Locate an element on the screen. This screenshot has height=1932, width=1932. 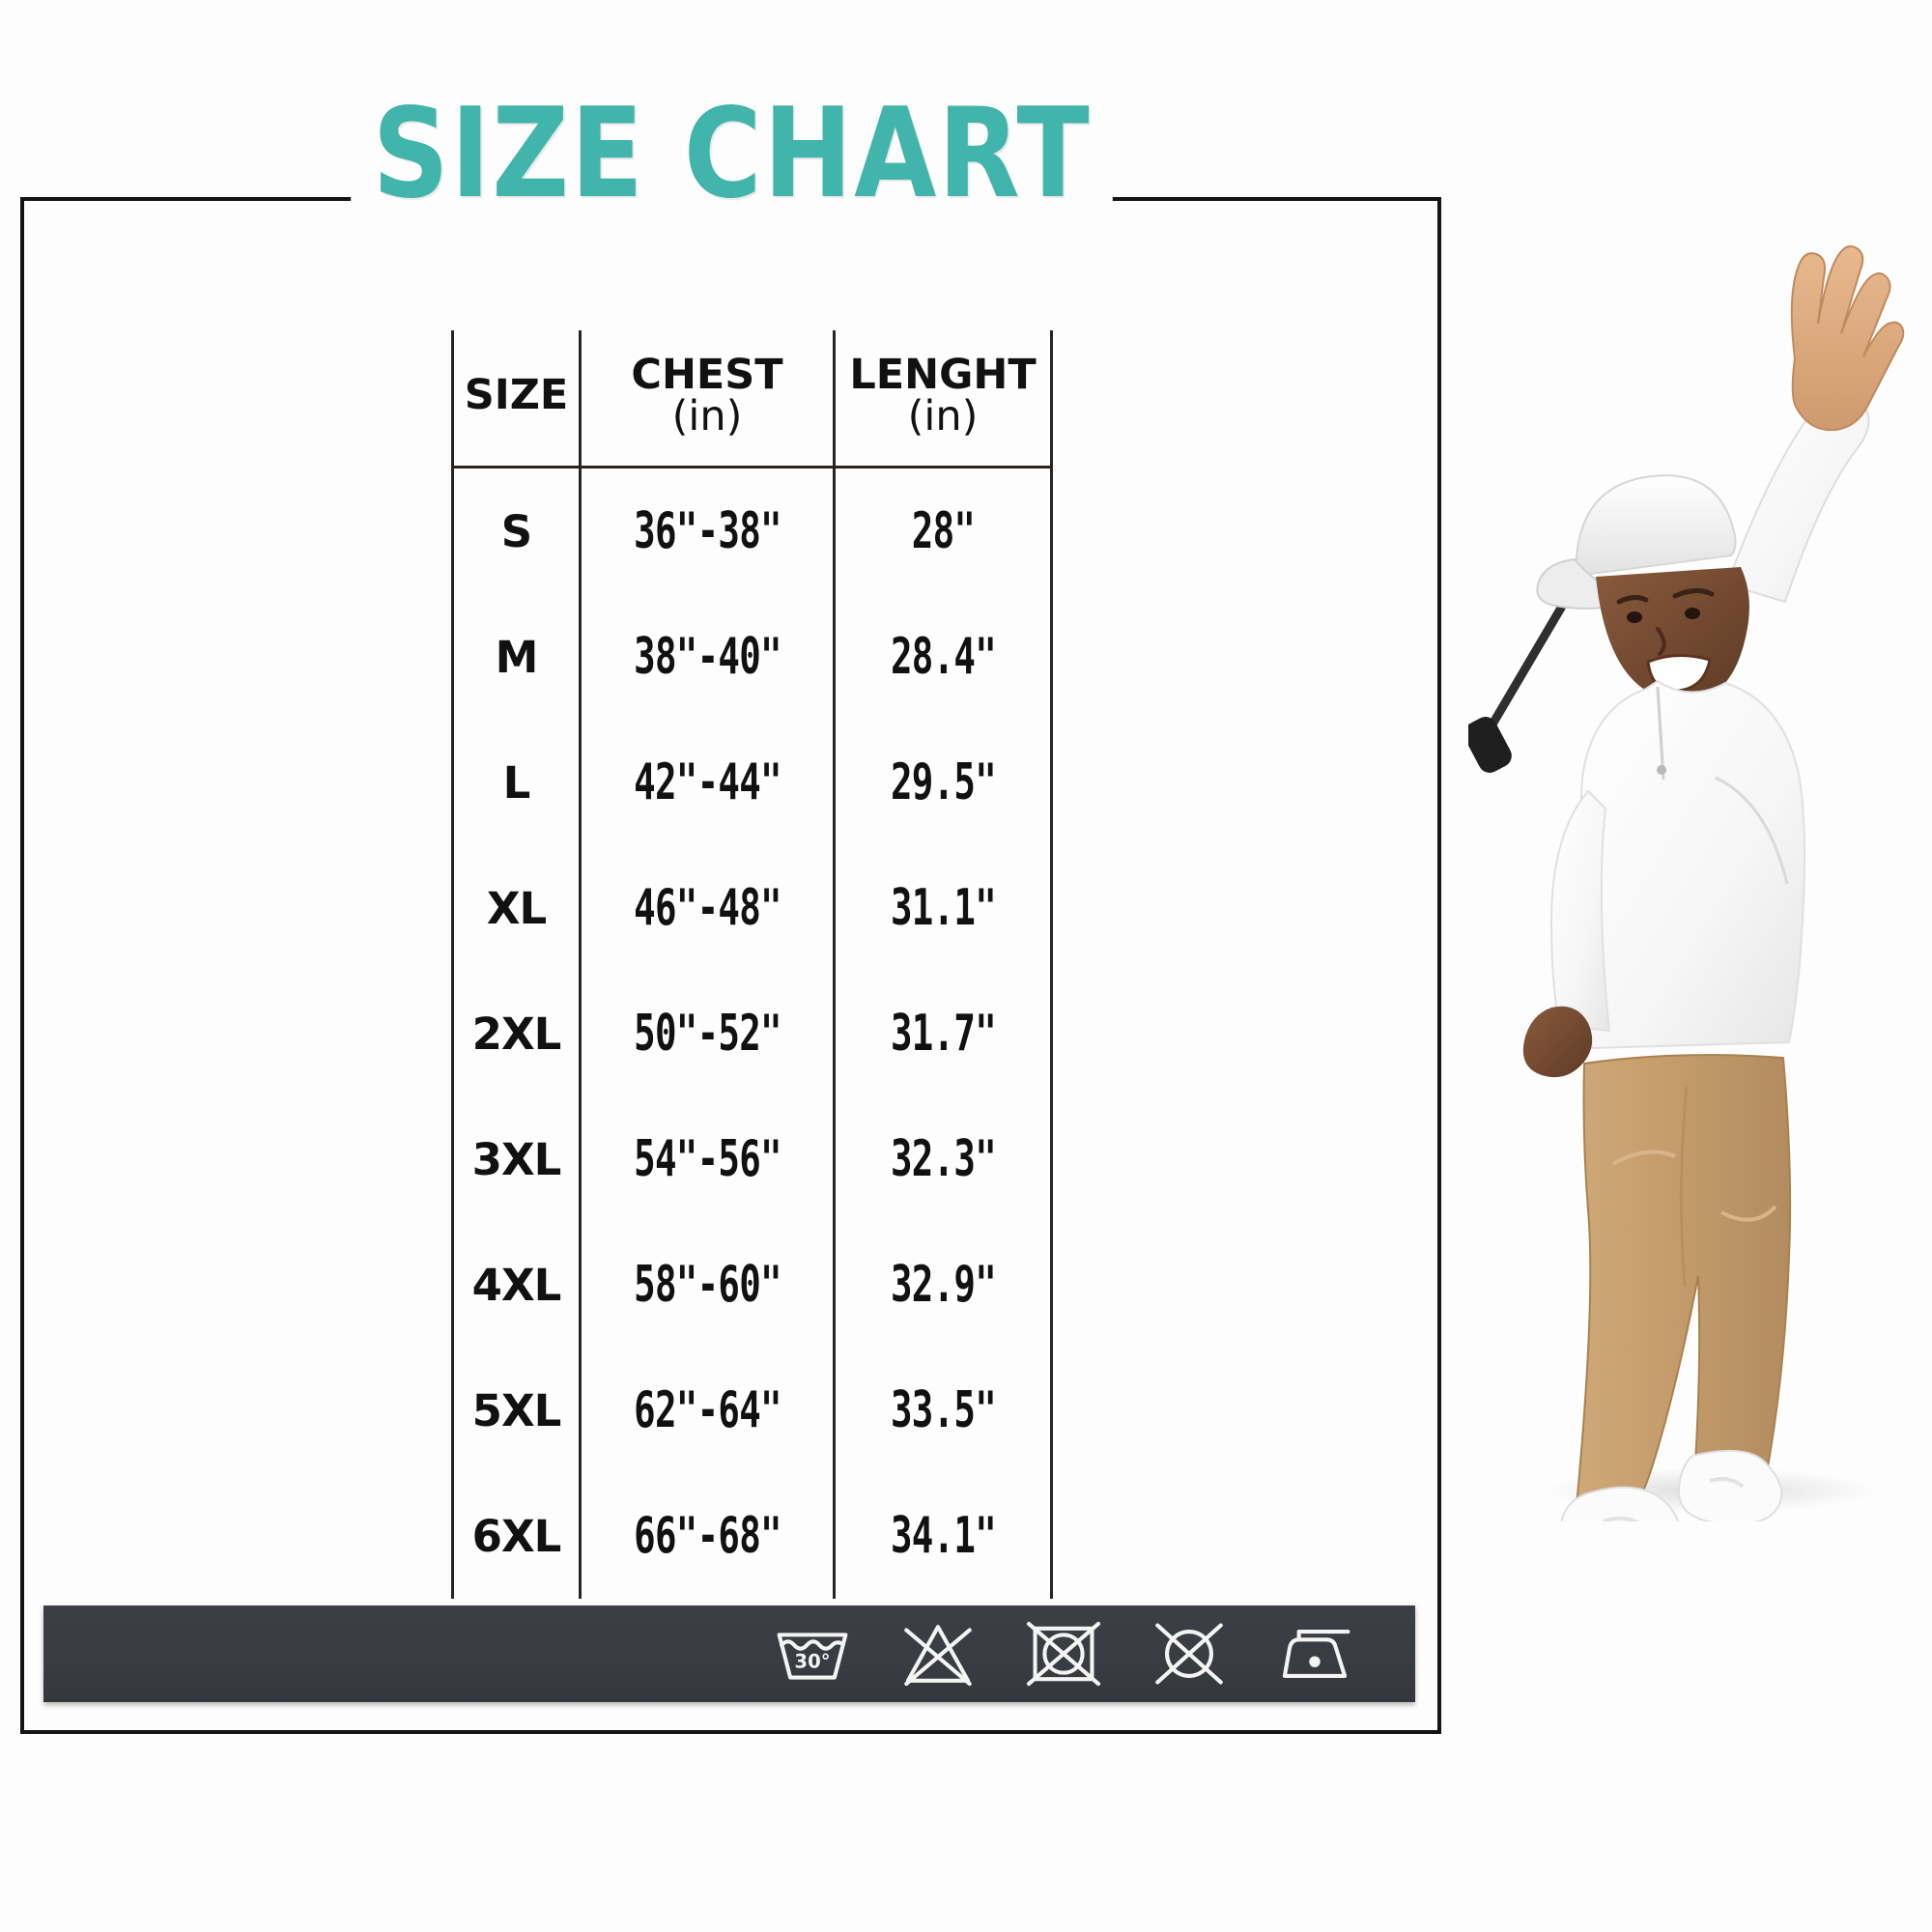
shoes is located at coordinates (1671, 1485).